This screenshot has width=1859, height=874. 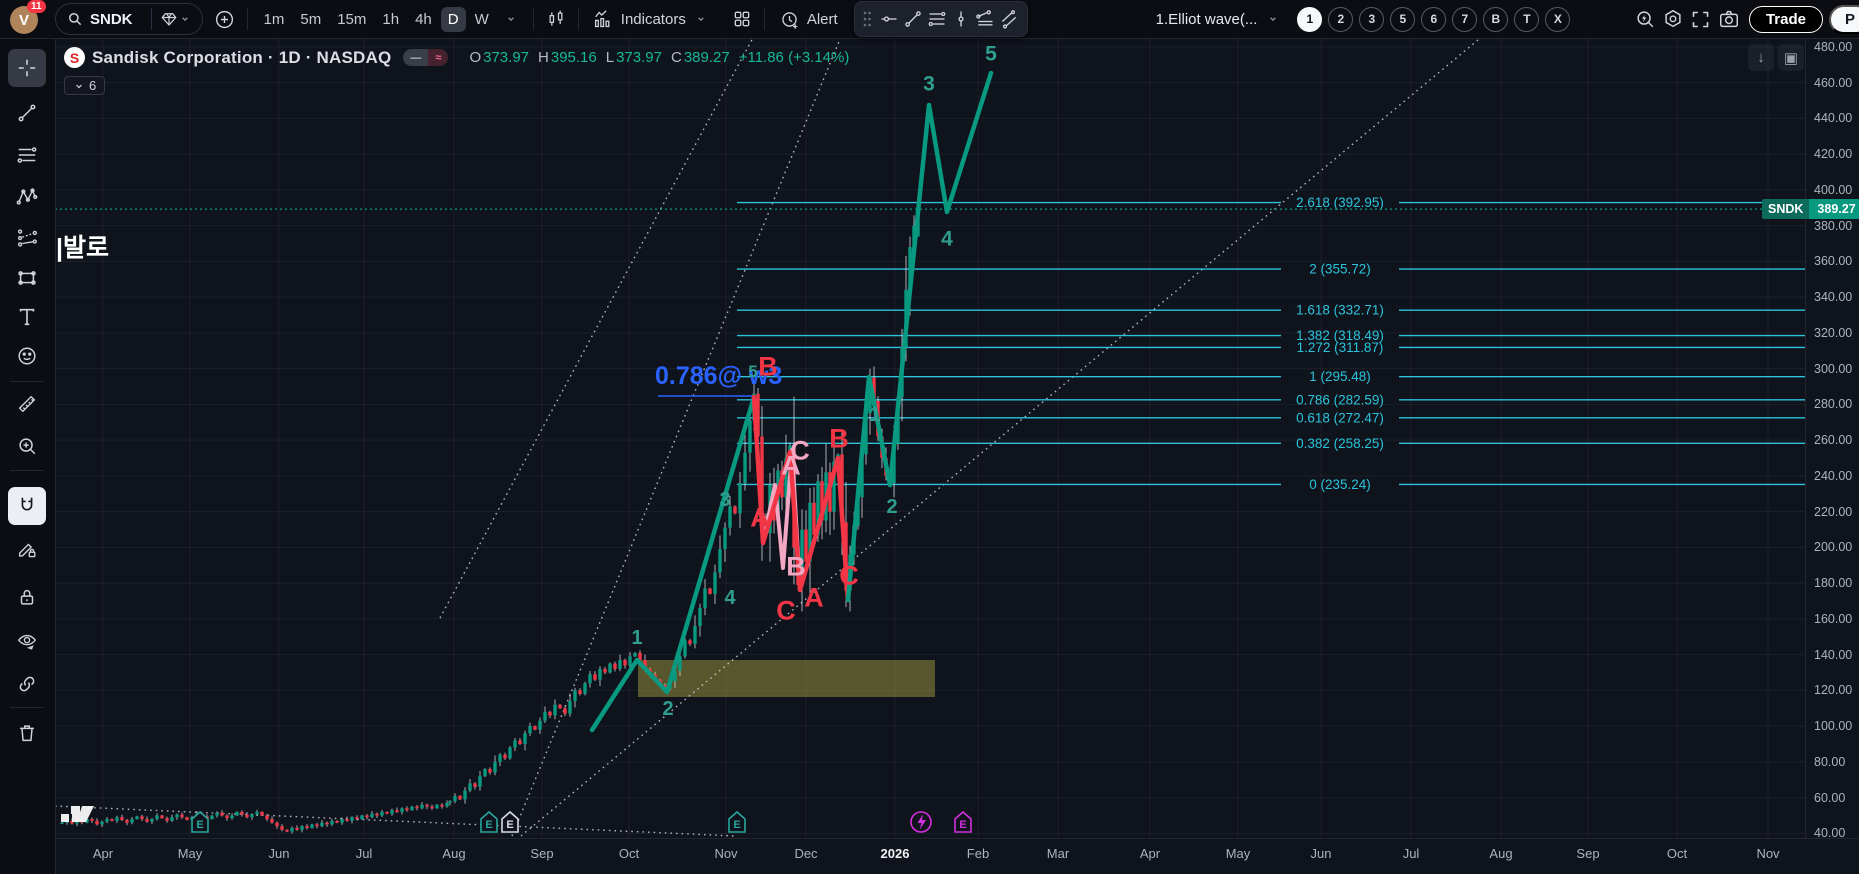 I want to click on notification-badge: 11, so click(x=36, y=6).